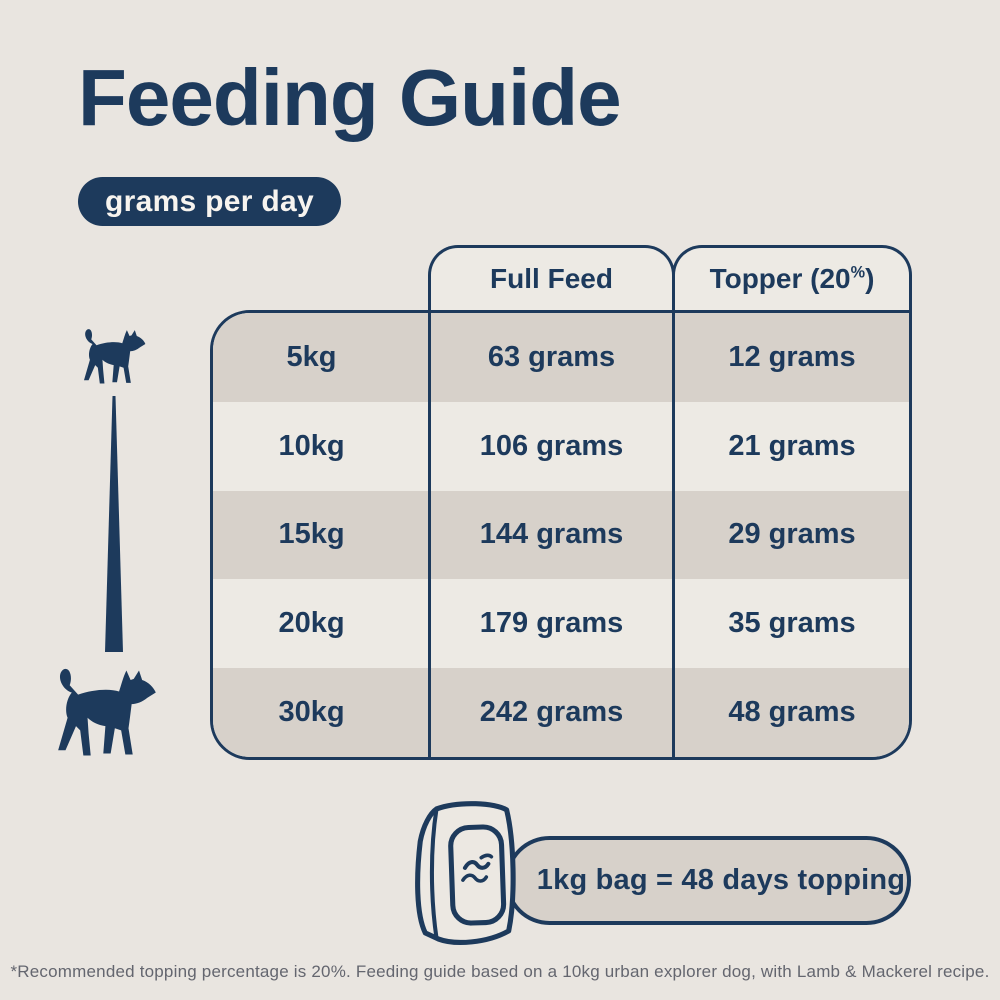 The height and width of the screenshot is (1000, 1000). What do you see at coordinates (790, 624) in the screenshot?
I see `topper-cell: 35 grams` at bounding box center [790, 624].